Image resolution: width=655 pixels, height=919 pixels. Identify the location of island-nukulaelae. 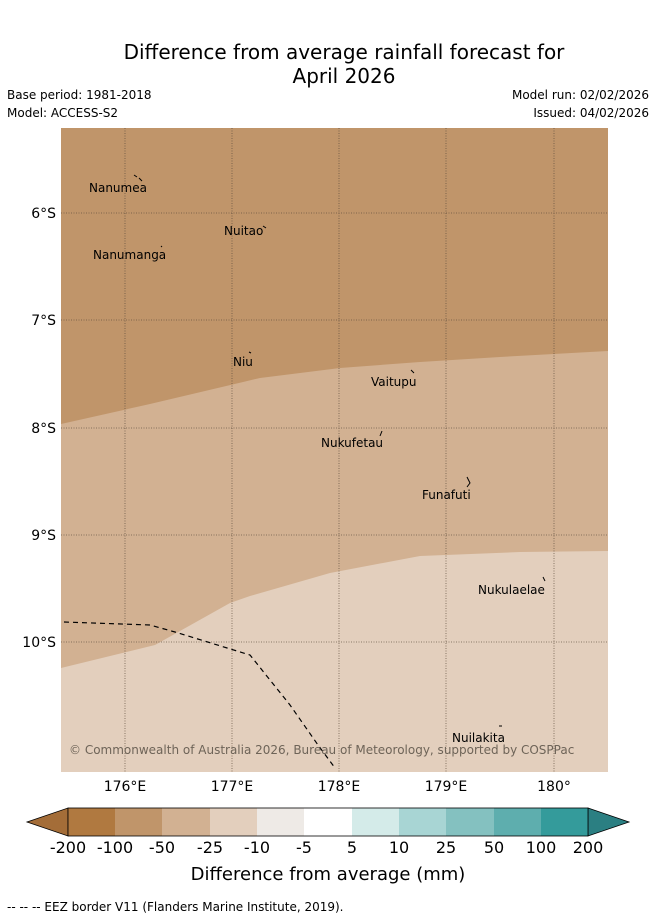
(544, 579).